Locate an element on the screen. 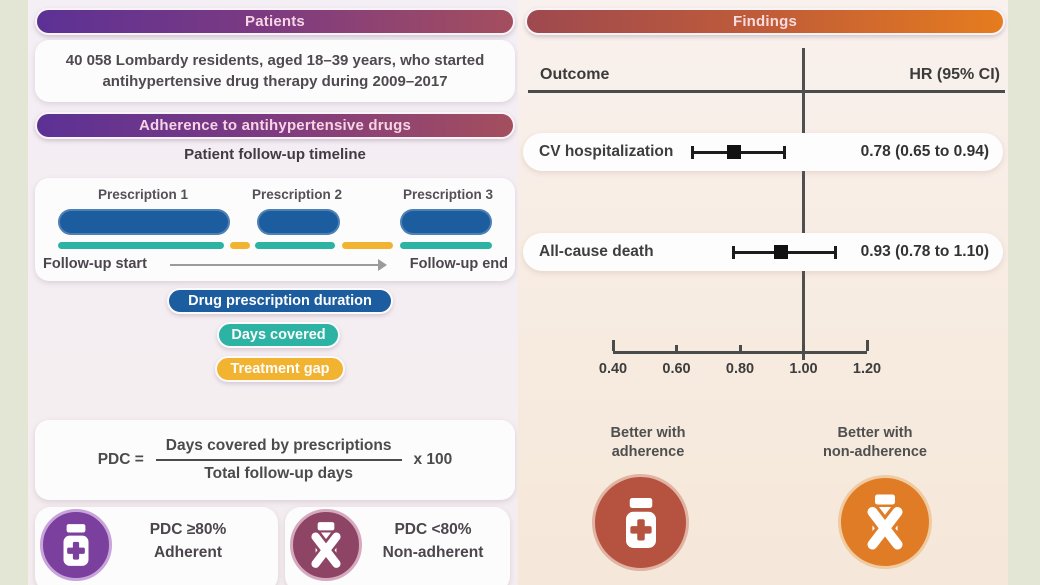 Image resolution: width=1040 pixels, height=585 pixels. reference-line is located at coordinates (803, 204).